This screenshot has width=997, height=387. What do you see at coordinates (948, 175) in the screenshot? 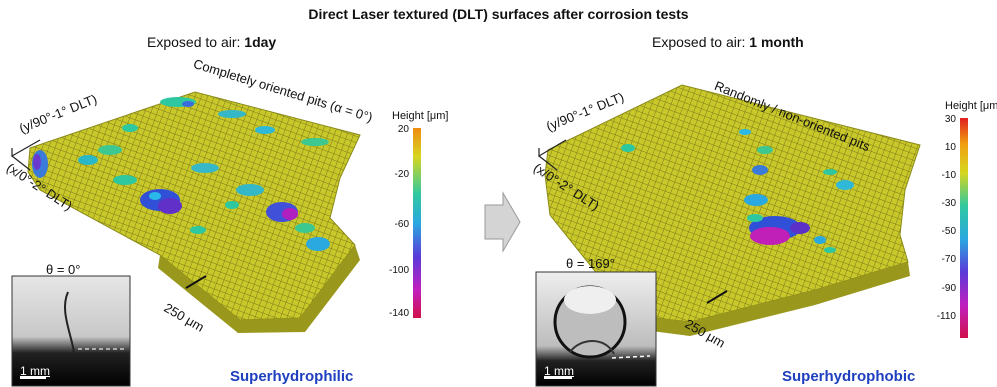
I see `right-colorbar-tick: -10` at bounding box center [948, 175].